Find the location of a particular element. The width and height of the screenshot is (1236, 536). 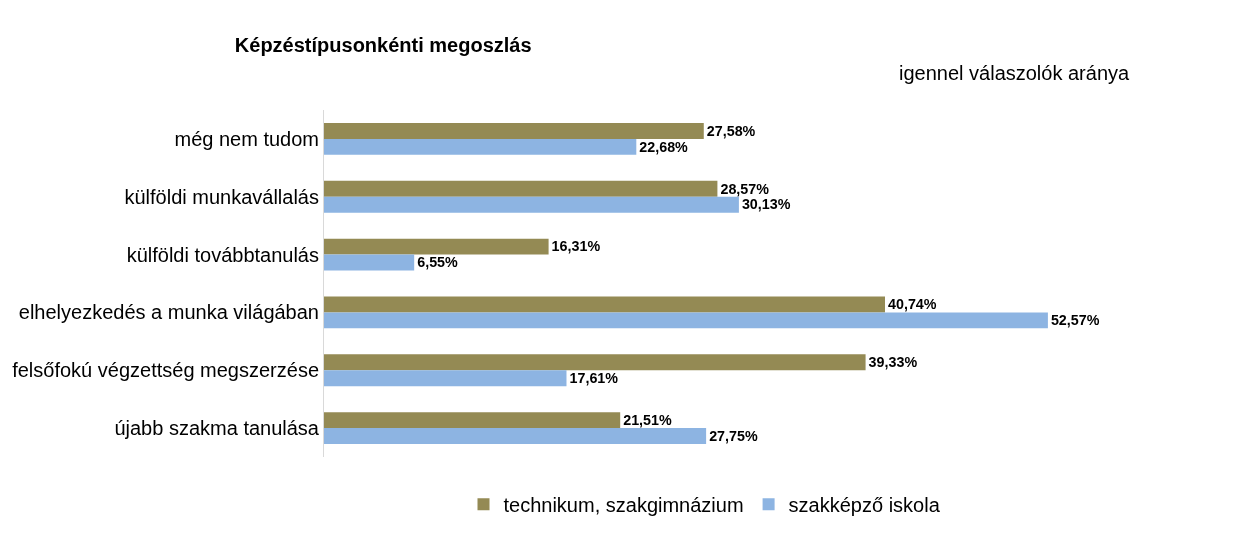

data-label: 30,13% is located at coordinates (766, 204).